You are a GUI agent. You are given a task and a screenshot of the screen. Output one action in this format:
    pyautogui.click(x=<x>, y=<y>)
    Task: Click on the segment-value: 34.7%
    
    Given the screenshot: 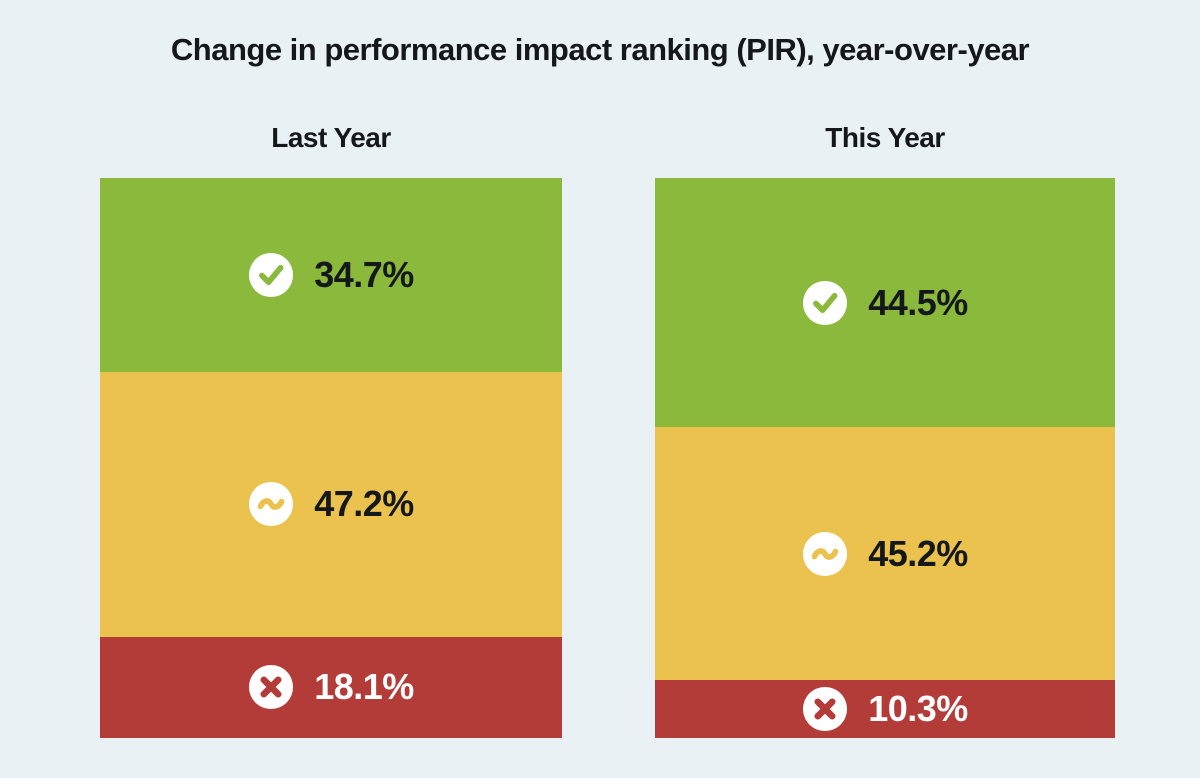 What is the action you would take?
    pyautogui.click(x=364, y=275)
    